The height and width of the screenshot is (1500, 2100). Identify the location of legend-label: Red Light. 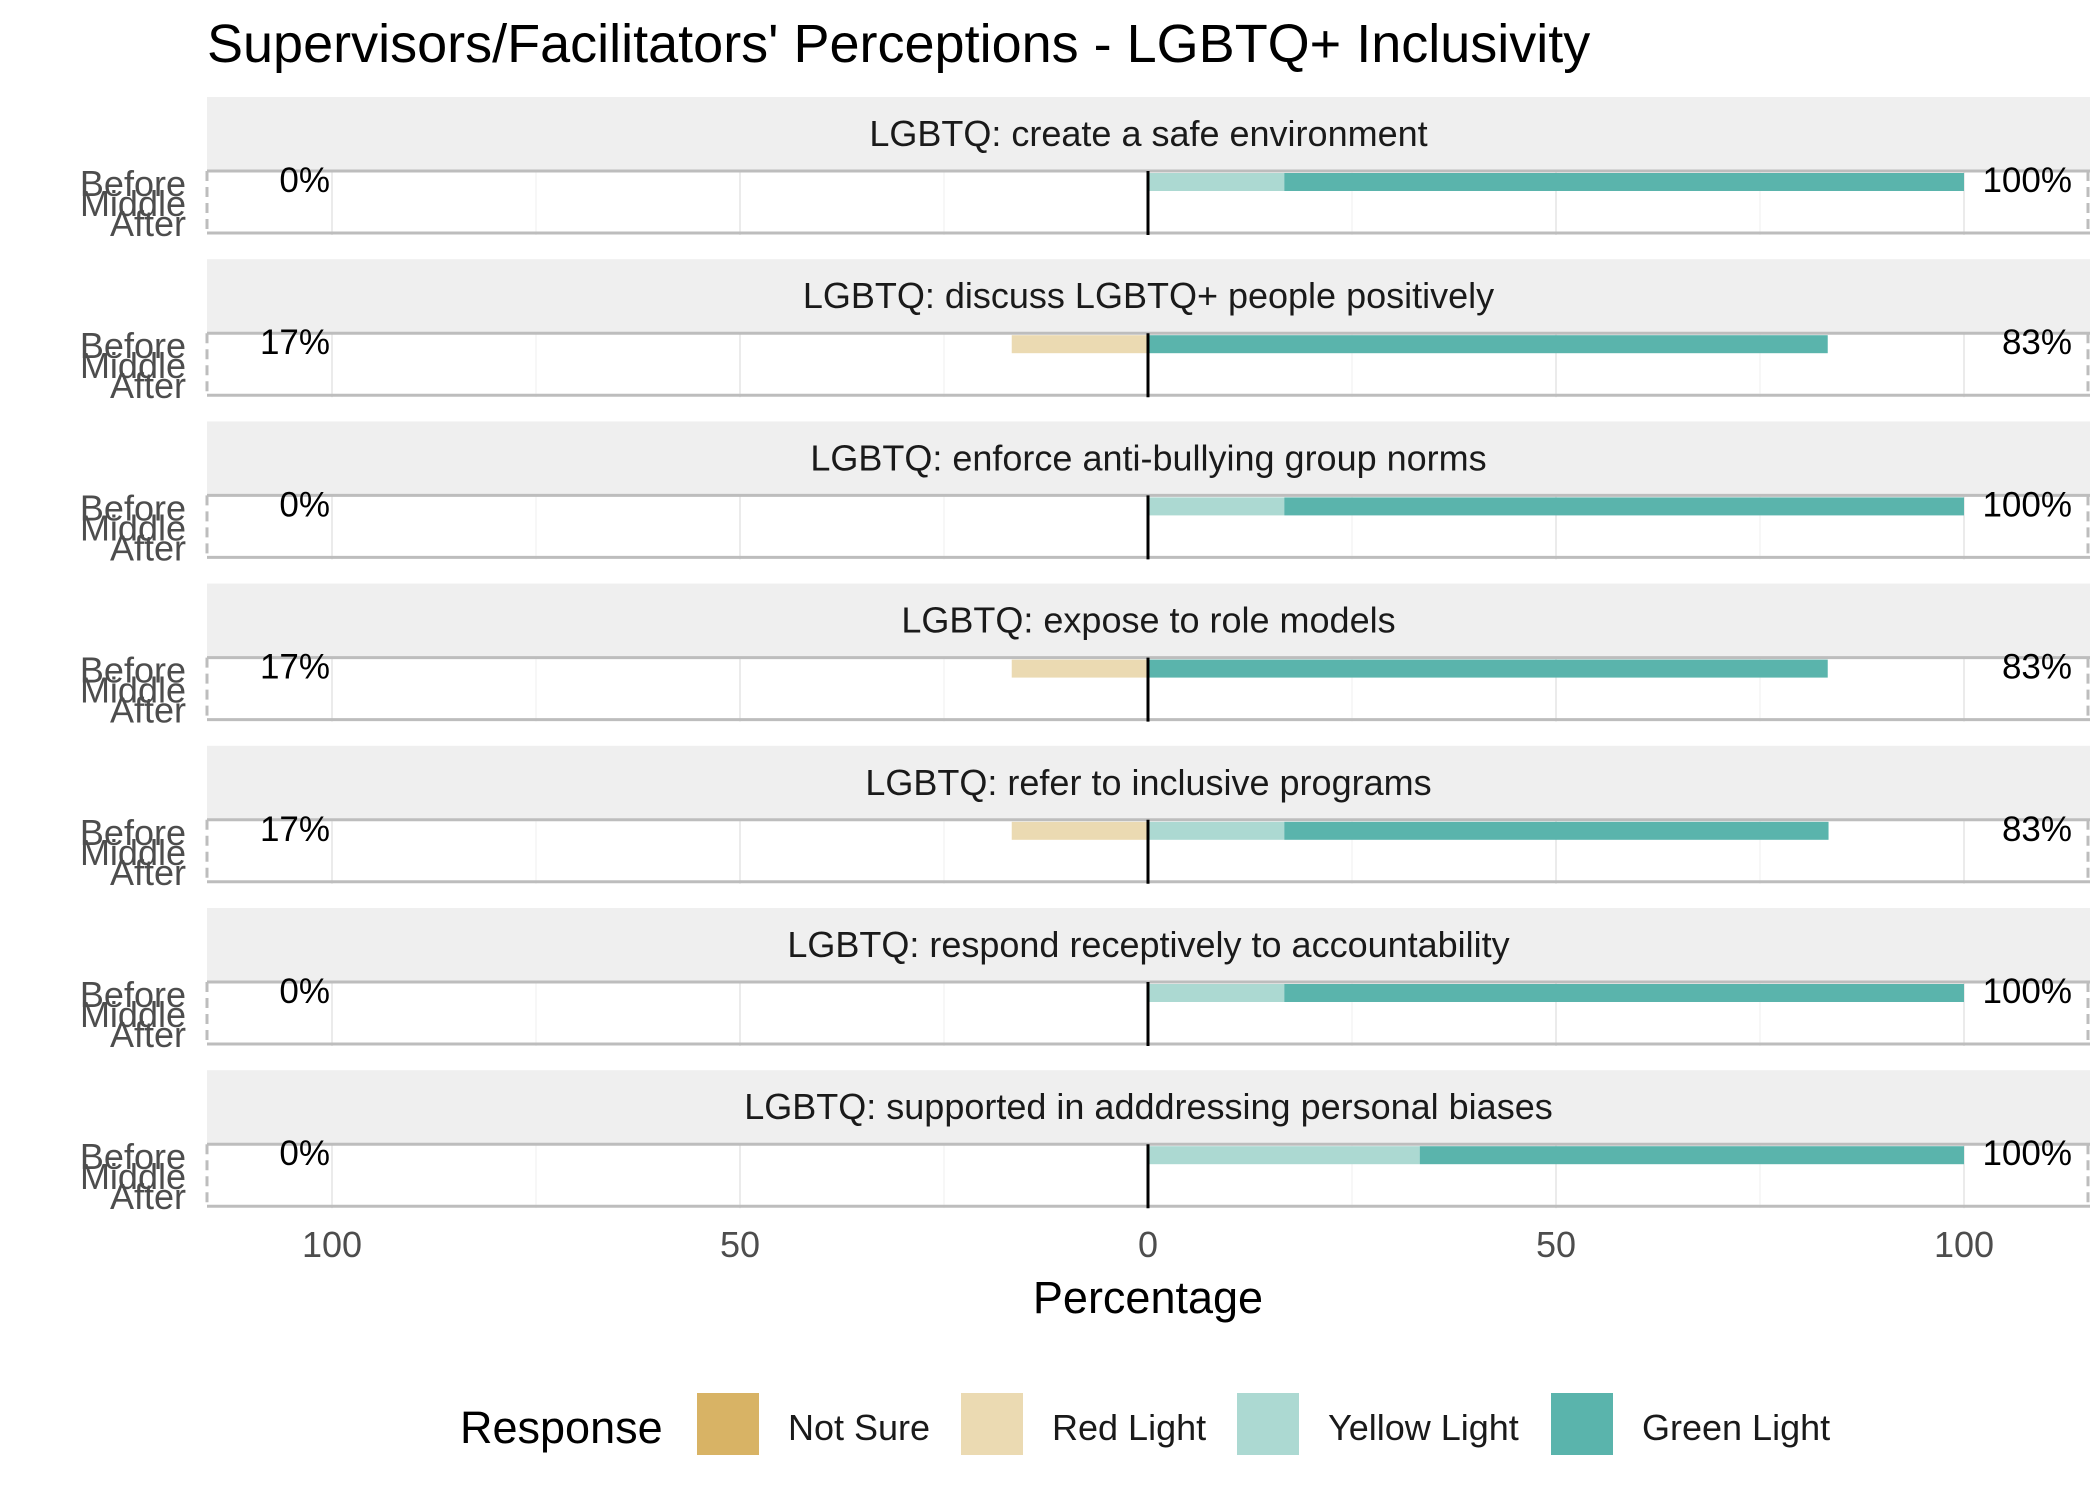
(1129, 1427).